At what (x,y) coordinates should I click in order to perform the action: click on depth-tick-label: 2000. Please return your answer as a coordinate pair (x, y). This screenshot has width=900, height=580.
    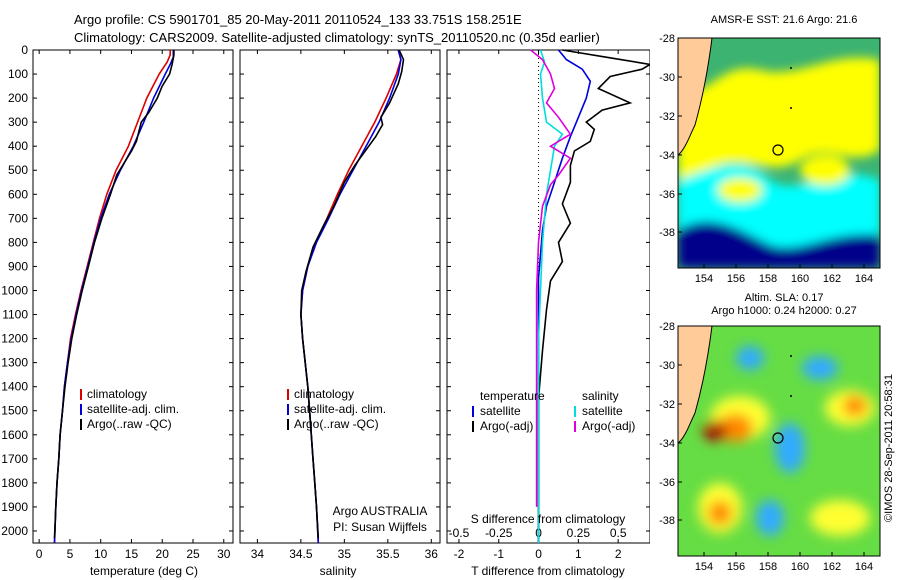
    Looking at the image, I should click on (14, 531).